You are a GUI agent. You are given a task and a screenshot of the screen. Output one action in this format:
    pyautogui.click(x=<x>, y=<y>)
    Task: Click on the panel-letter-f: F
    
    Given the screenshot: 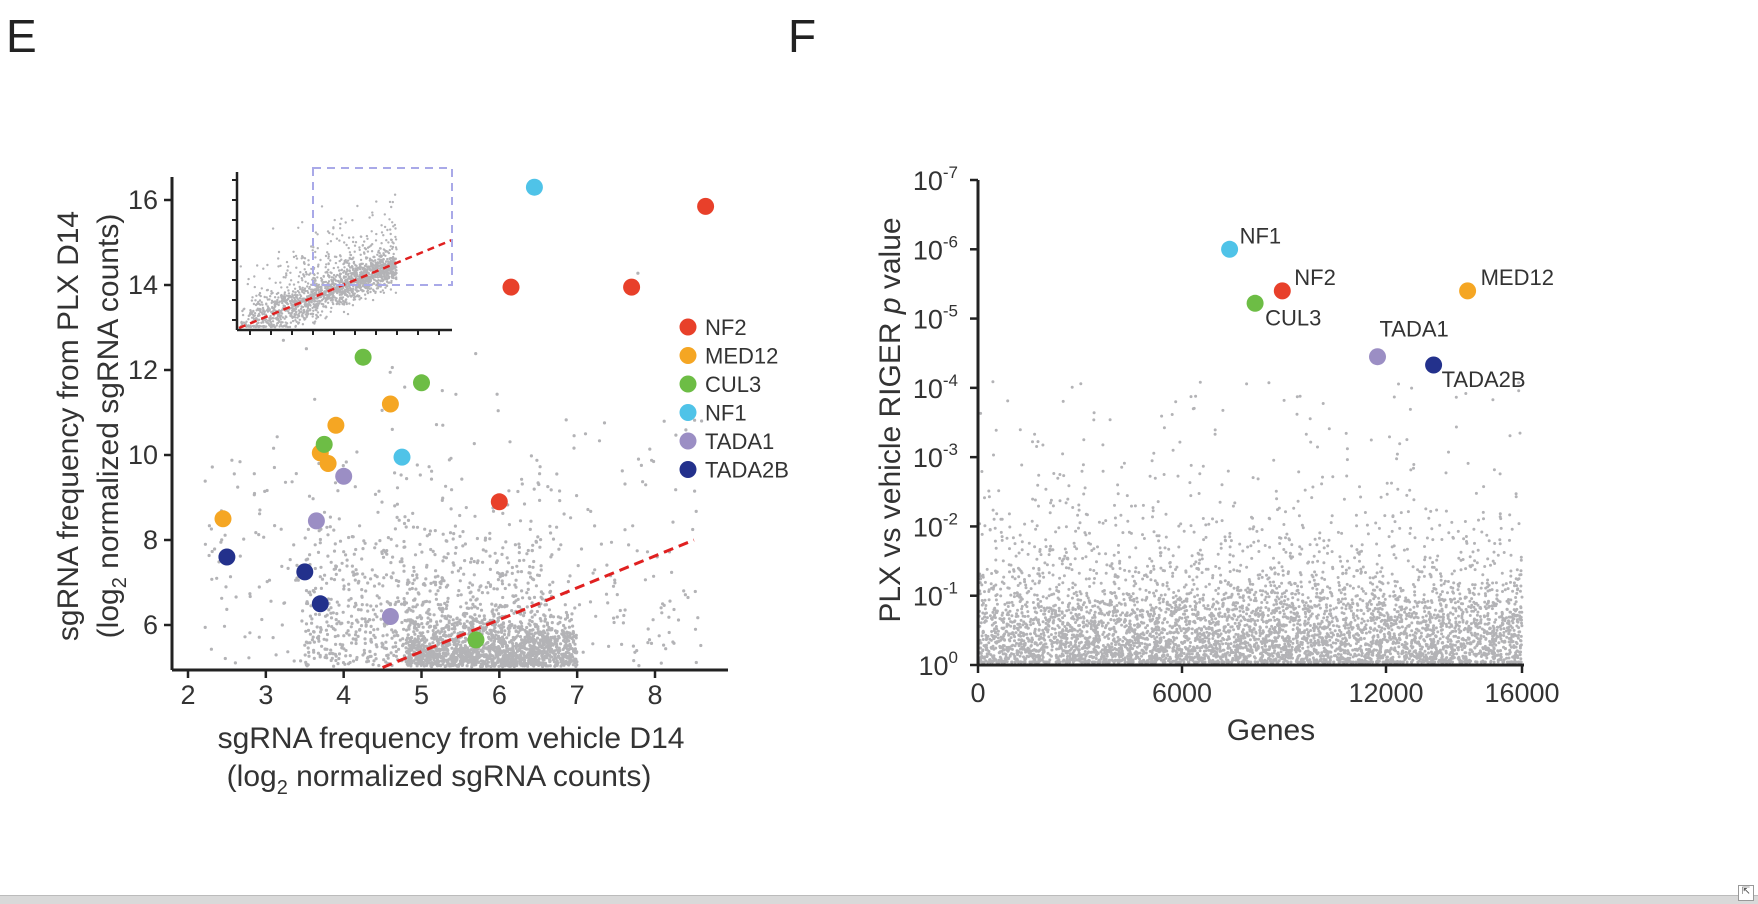 What is the action you would take?
    pyautogui.click(x=802, y=36)
    